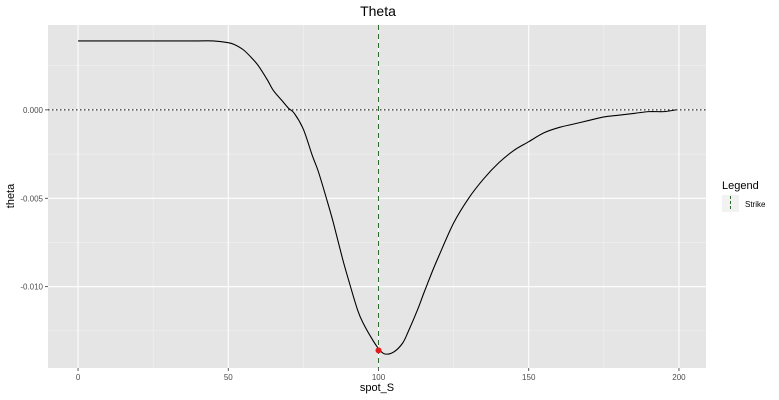  What do you see at coordinates (377, 388) in the screenshot?
I see `x-axis-title: spot_S` at bounding box center [377, 388].